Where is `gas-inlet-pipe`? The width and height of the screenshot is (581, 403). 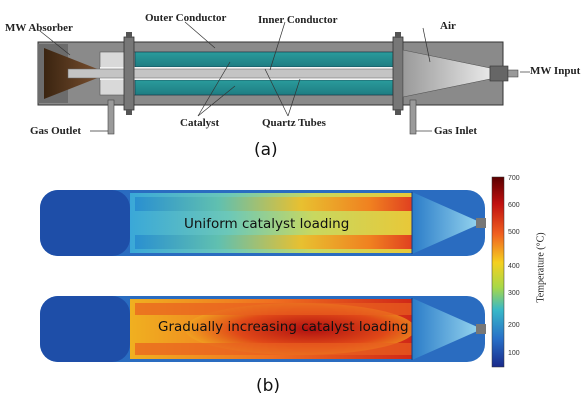
gas-inlet-pipe is located at coordinates (413, 117).